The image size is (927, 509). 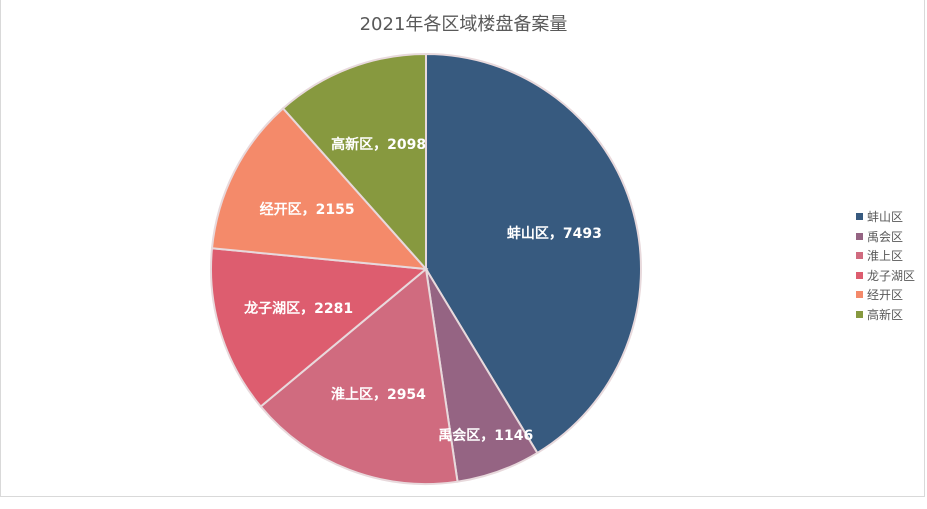 What do you see at coordinates (885, 237) in the screenshot?
I see `legend-item: 禹会区` at bounding box center [885, 237].